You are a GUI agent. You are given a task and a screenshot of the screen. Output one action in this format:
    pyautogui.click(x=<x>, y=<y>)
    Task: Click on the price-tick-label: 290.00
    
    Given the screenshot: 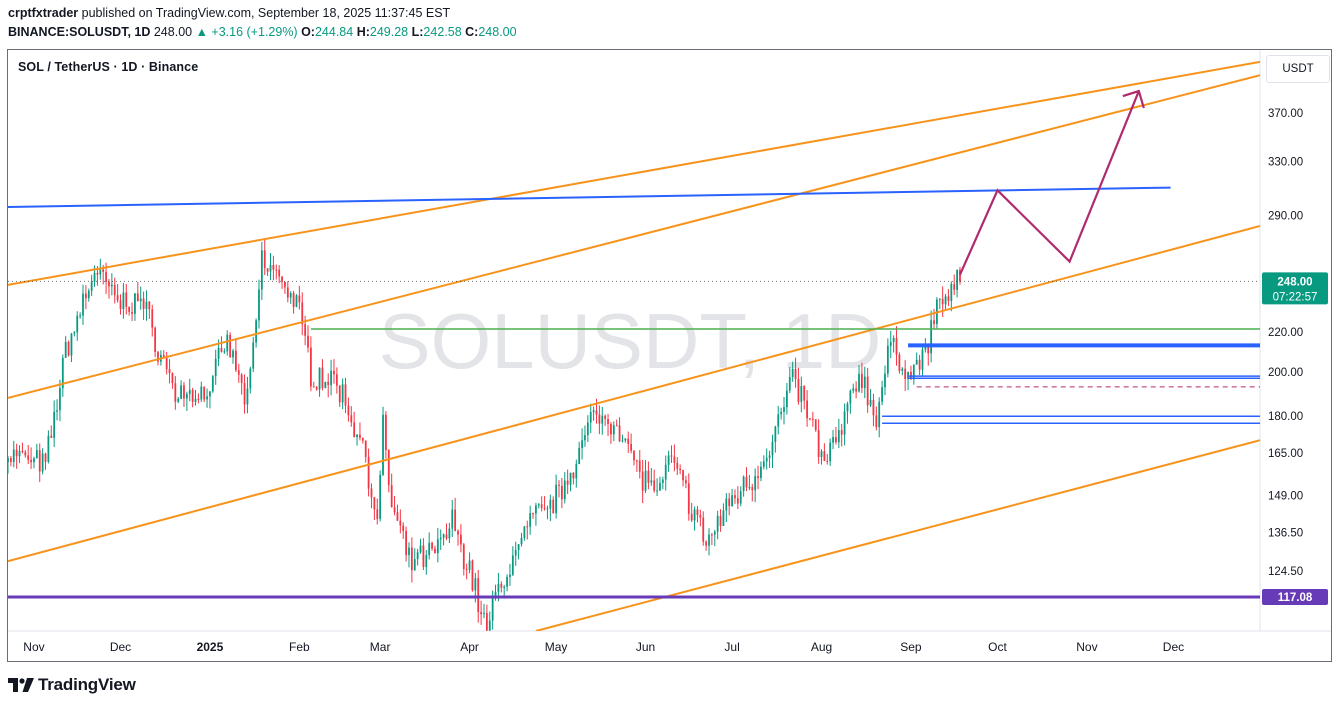 What is the action you would take?
    pyautogui.click(x=1285, y=217)
    